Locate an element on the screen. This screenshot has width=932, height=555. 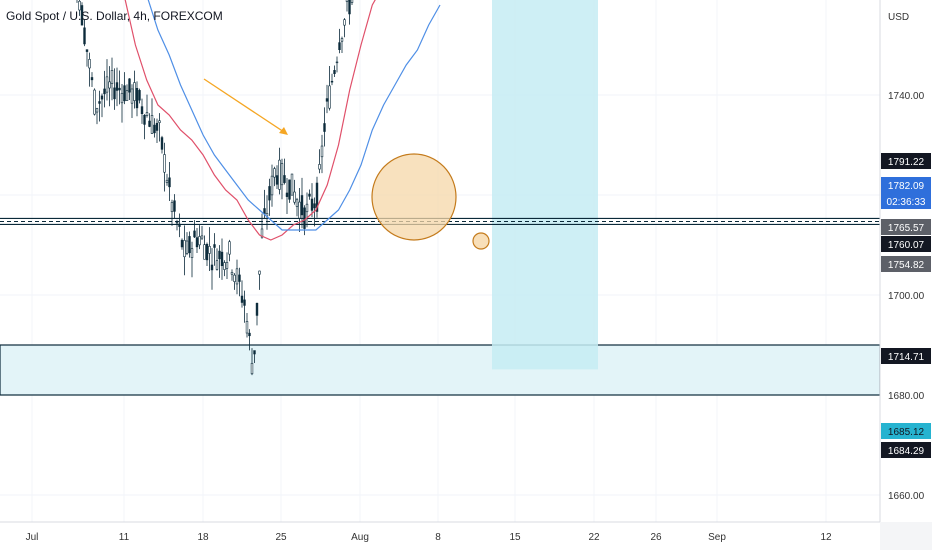
price-tag-label: 1791.22 is located at coordinates (906, 162).